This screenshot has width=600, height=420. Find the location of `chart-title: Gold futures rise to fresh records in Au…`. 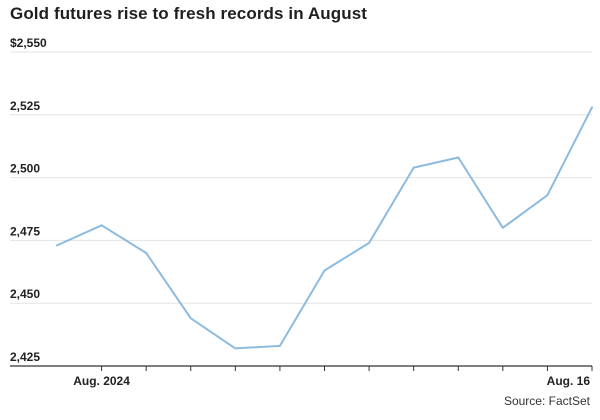

chart-title: Gold futures rise to fresh records in Au… is located at coordinates (189, 13).